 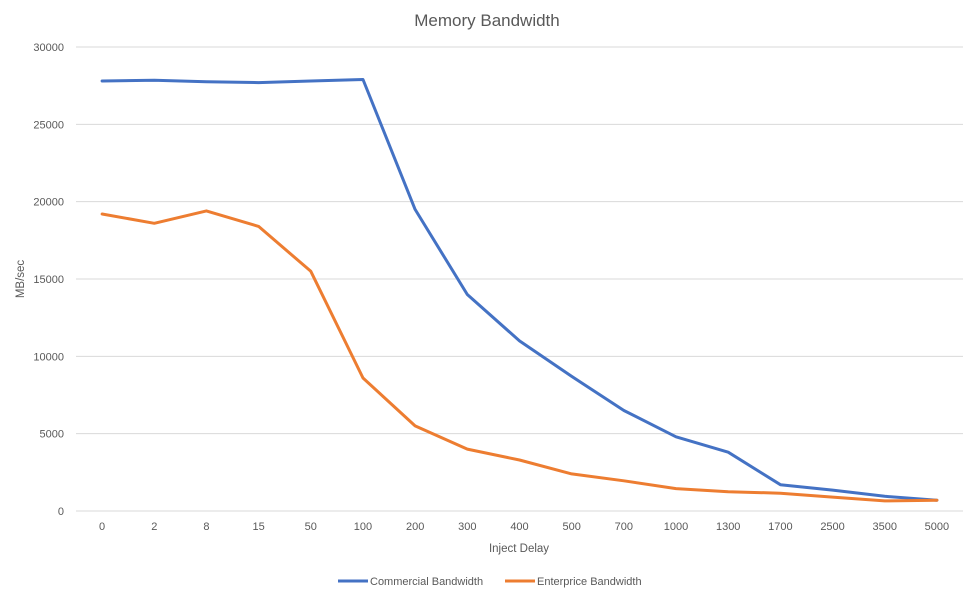 What do you see at coordinates (832, 527) in the screenshot?
I see `x-tick-label: 2500` at bounding box center [832, 527].